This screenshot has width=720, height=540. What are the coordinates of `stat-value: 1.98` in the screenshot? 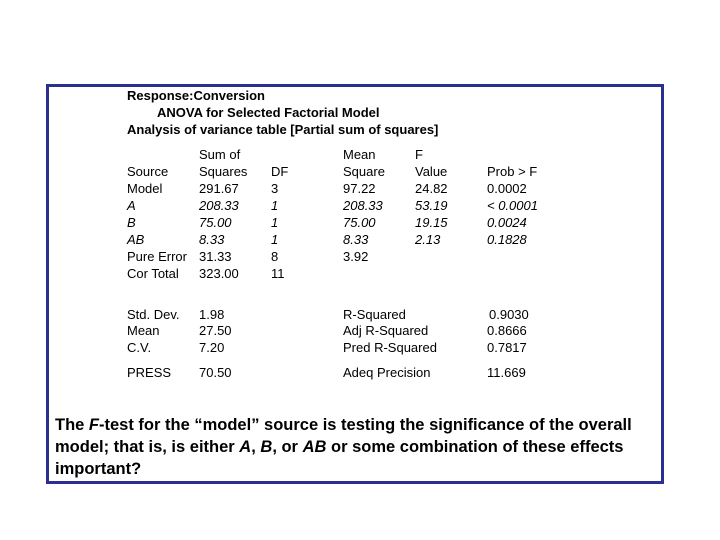 It's located at (212, 314).